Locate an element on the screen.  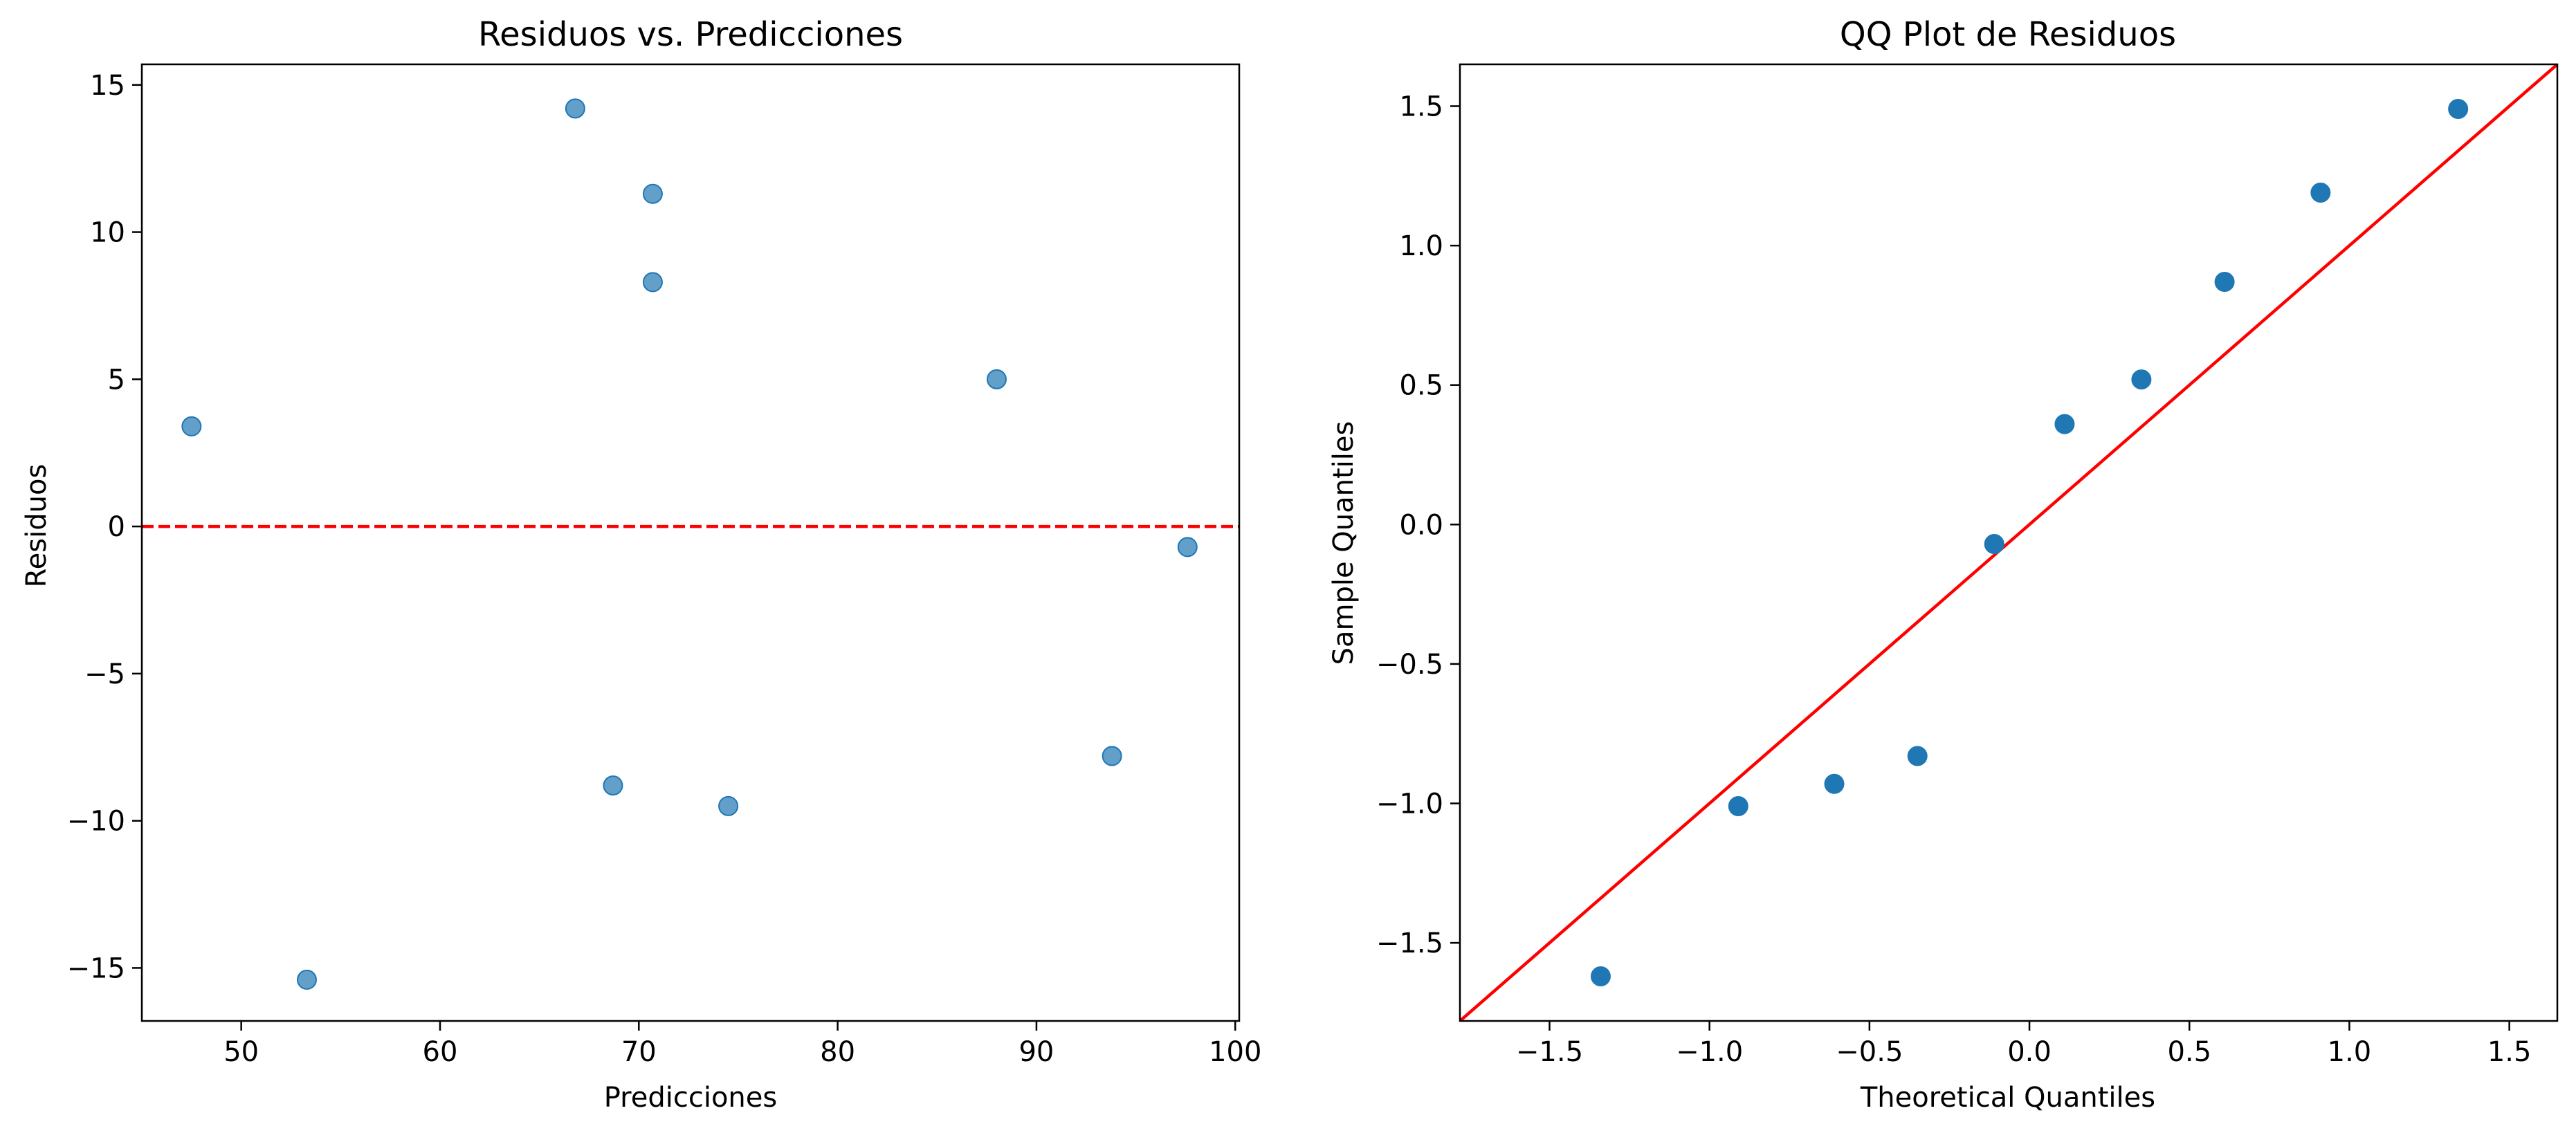
y-tick-label: −1.5 is located at coordinates (1410, 943).